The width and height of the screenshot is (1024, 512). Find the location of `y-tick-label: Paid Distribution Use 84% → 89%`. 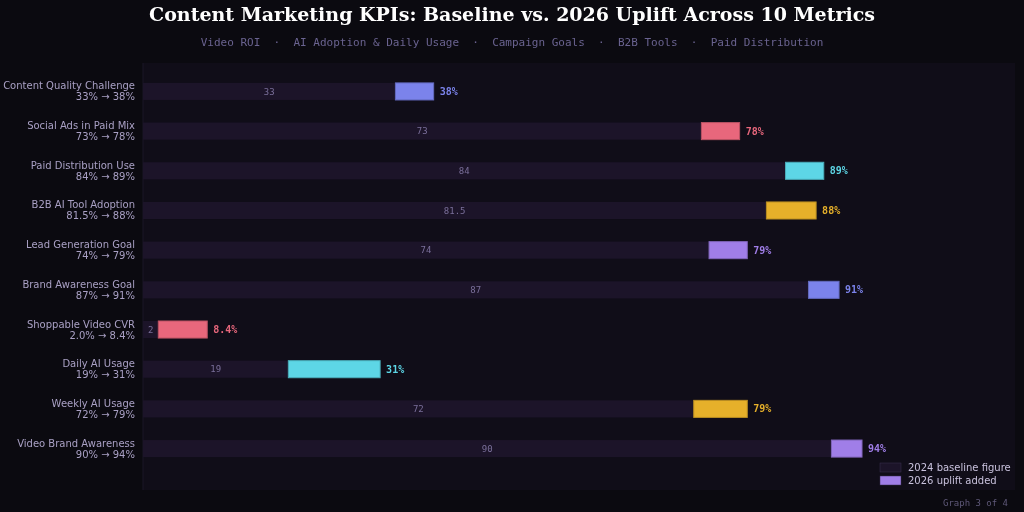

y-tick-label: Paid Distribution Use 84% → 89% is located at coordinates (82, 170).